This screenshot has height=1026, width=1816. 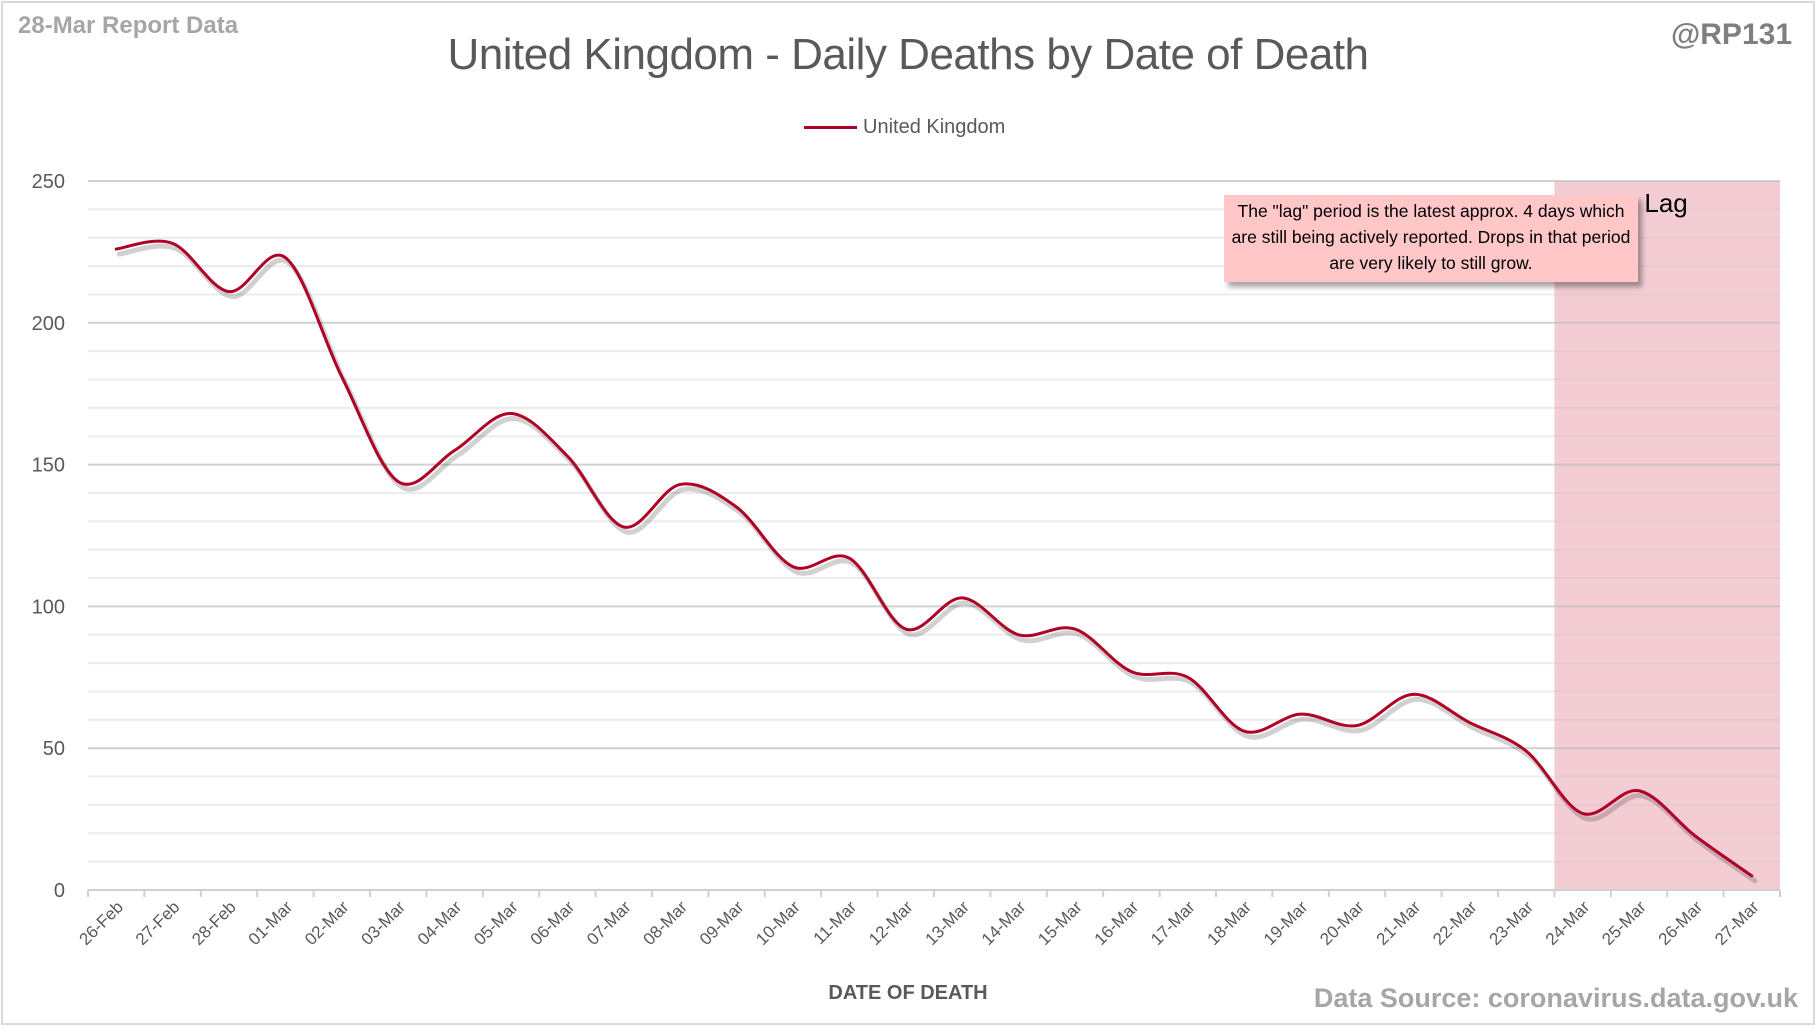 What do you see at coordinates (384, 923) in the screenshot?
I see `x-tick-label: 03-Mar` at bounding box center [384, 923].